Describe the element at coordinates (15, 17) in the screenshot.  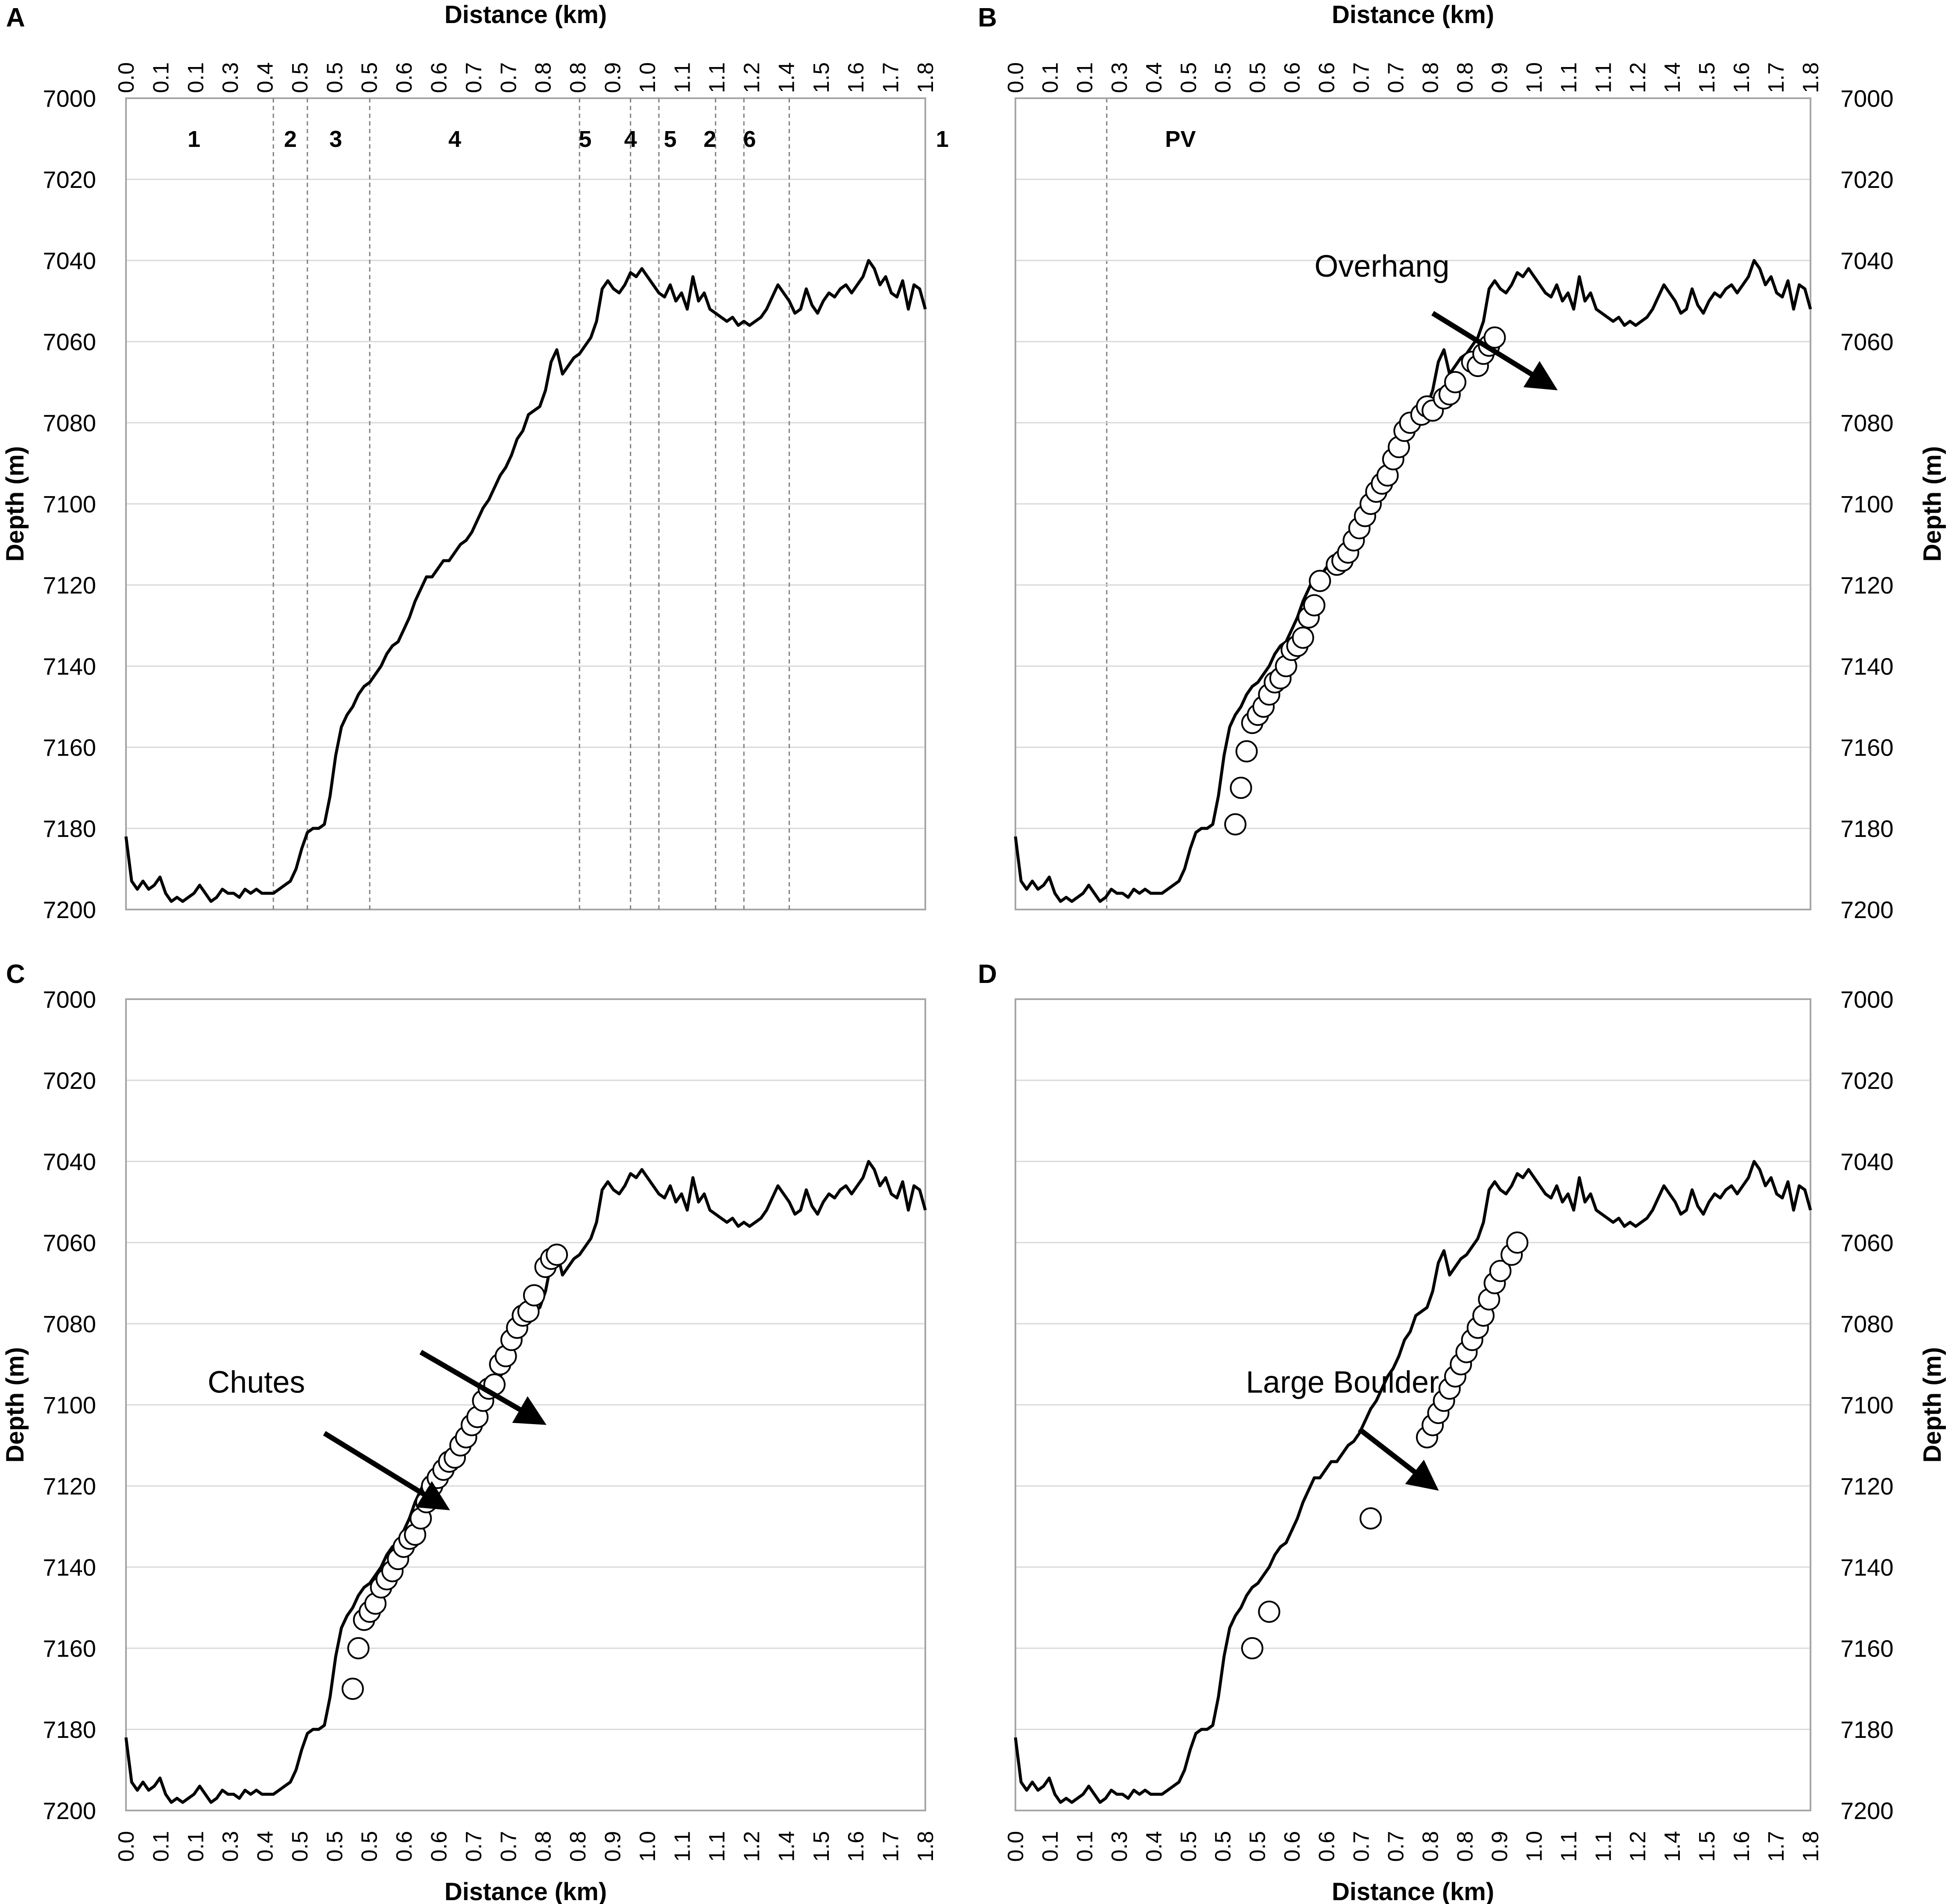
I see `panel-letter: A` at that location.